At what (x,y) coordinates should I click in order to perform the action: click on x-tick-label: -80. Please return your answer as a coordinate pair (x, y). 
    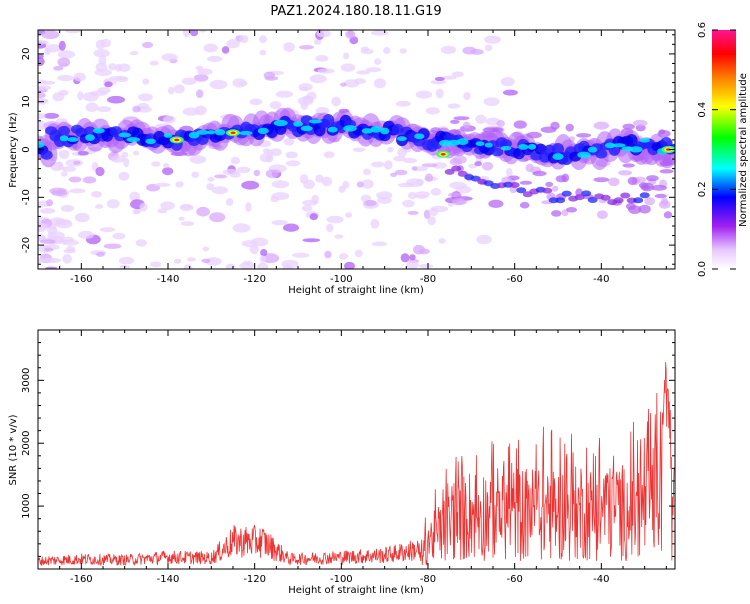
    Looking at the image, I should click on (428, 579).